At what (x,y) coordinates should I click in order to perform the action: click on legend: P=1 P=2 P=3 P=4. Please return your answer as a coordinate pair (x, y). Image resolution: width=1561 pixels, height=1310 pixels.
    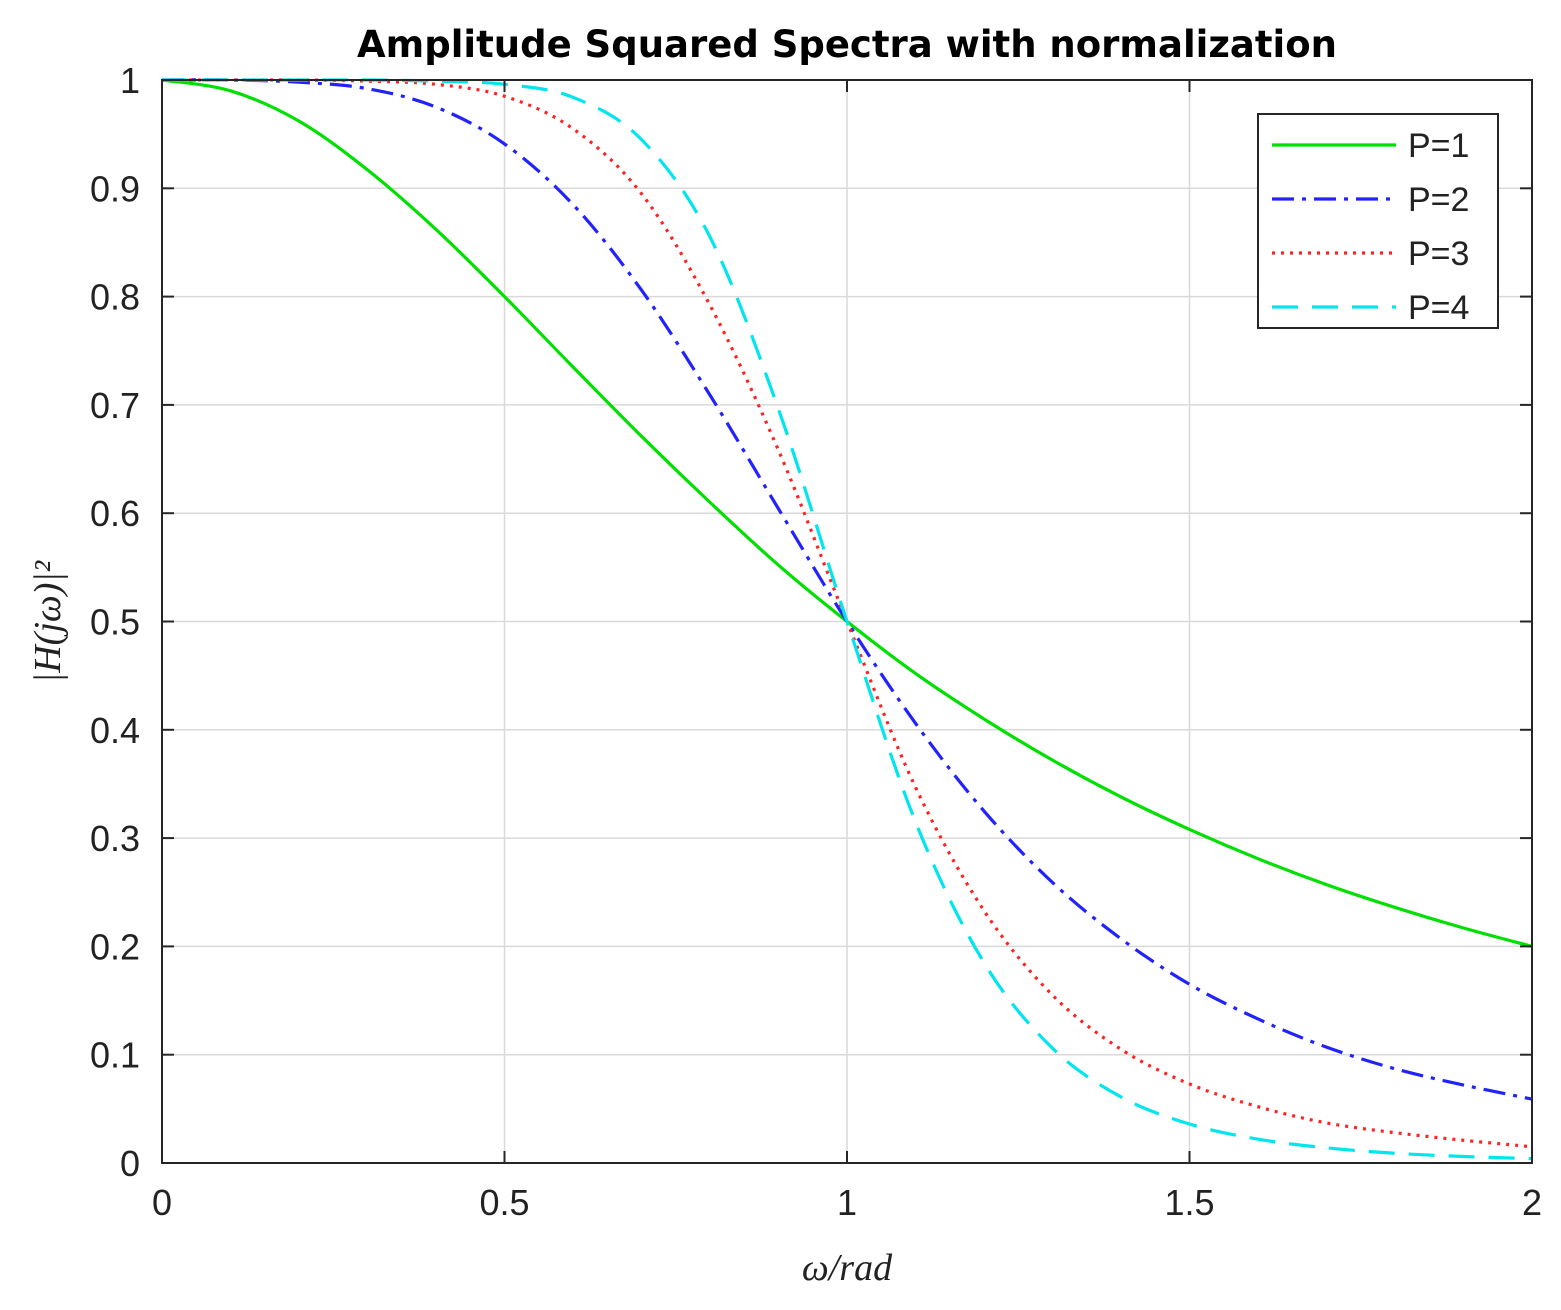
    Looking at the image, I should click on (1378, 221).